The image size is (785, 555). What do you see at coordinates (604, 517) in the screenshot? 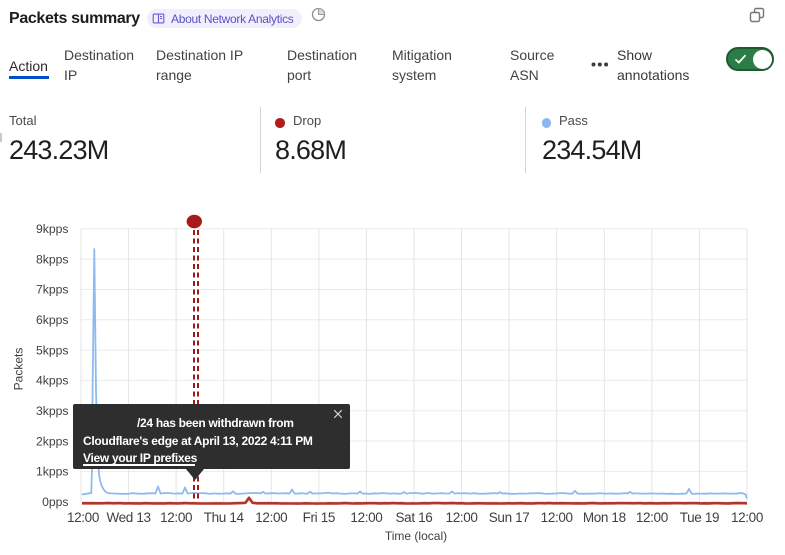
I see `svg-text: Mon 18` at bounding box center [604, 517].